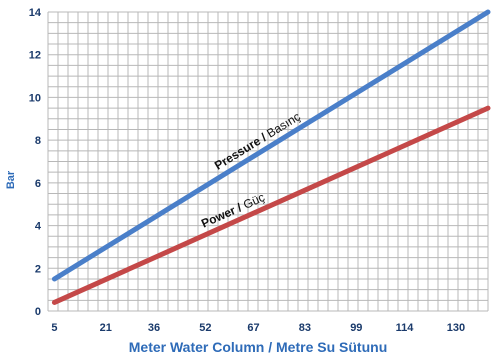 Image resolution: width=493 pixels, height=358 pixels. What do you see at coordinates (38, 269) in the screenshot?
I see `y-tick-label: 2` at bounding box center [38, 269].